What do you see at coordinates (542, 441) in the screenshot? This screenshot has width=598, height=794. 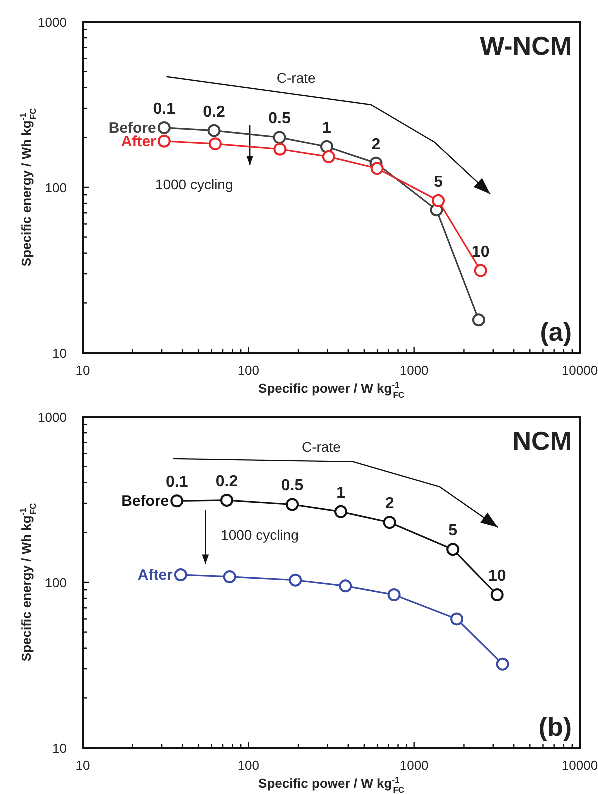 I see `chart-title: NCM` at bounding box center [542, 441].